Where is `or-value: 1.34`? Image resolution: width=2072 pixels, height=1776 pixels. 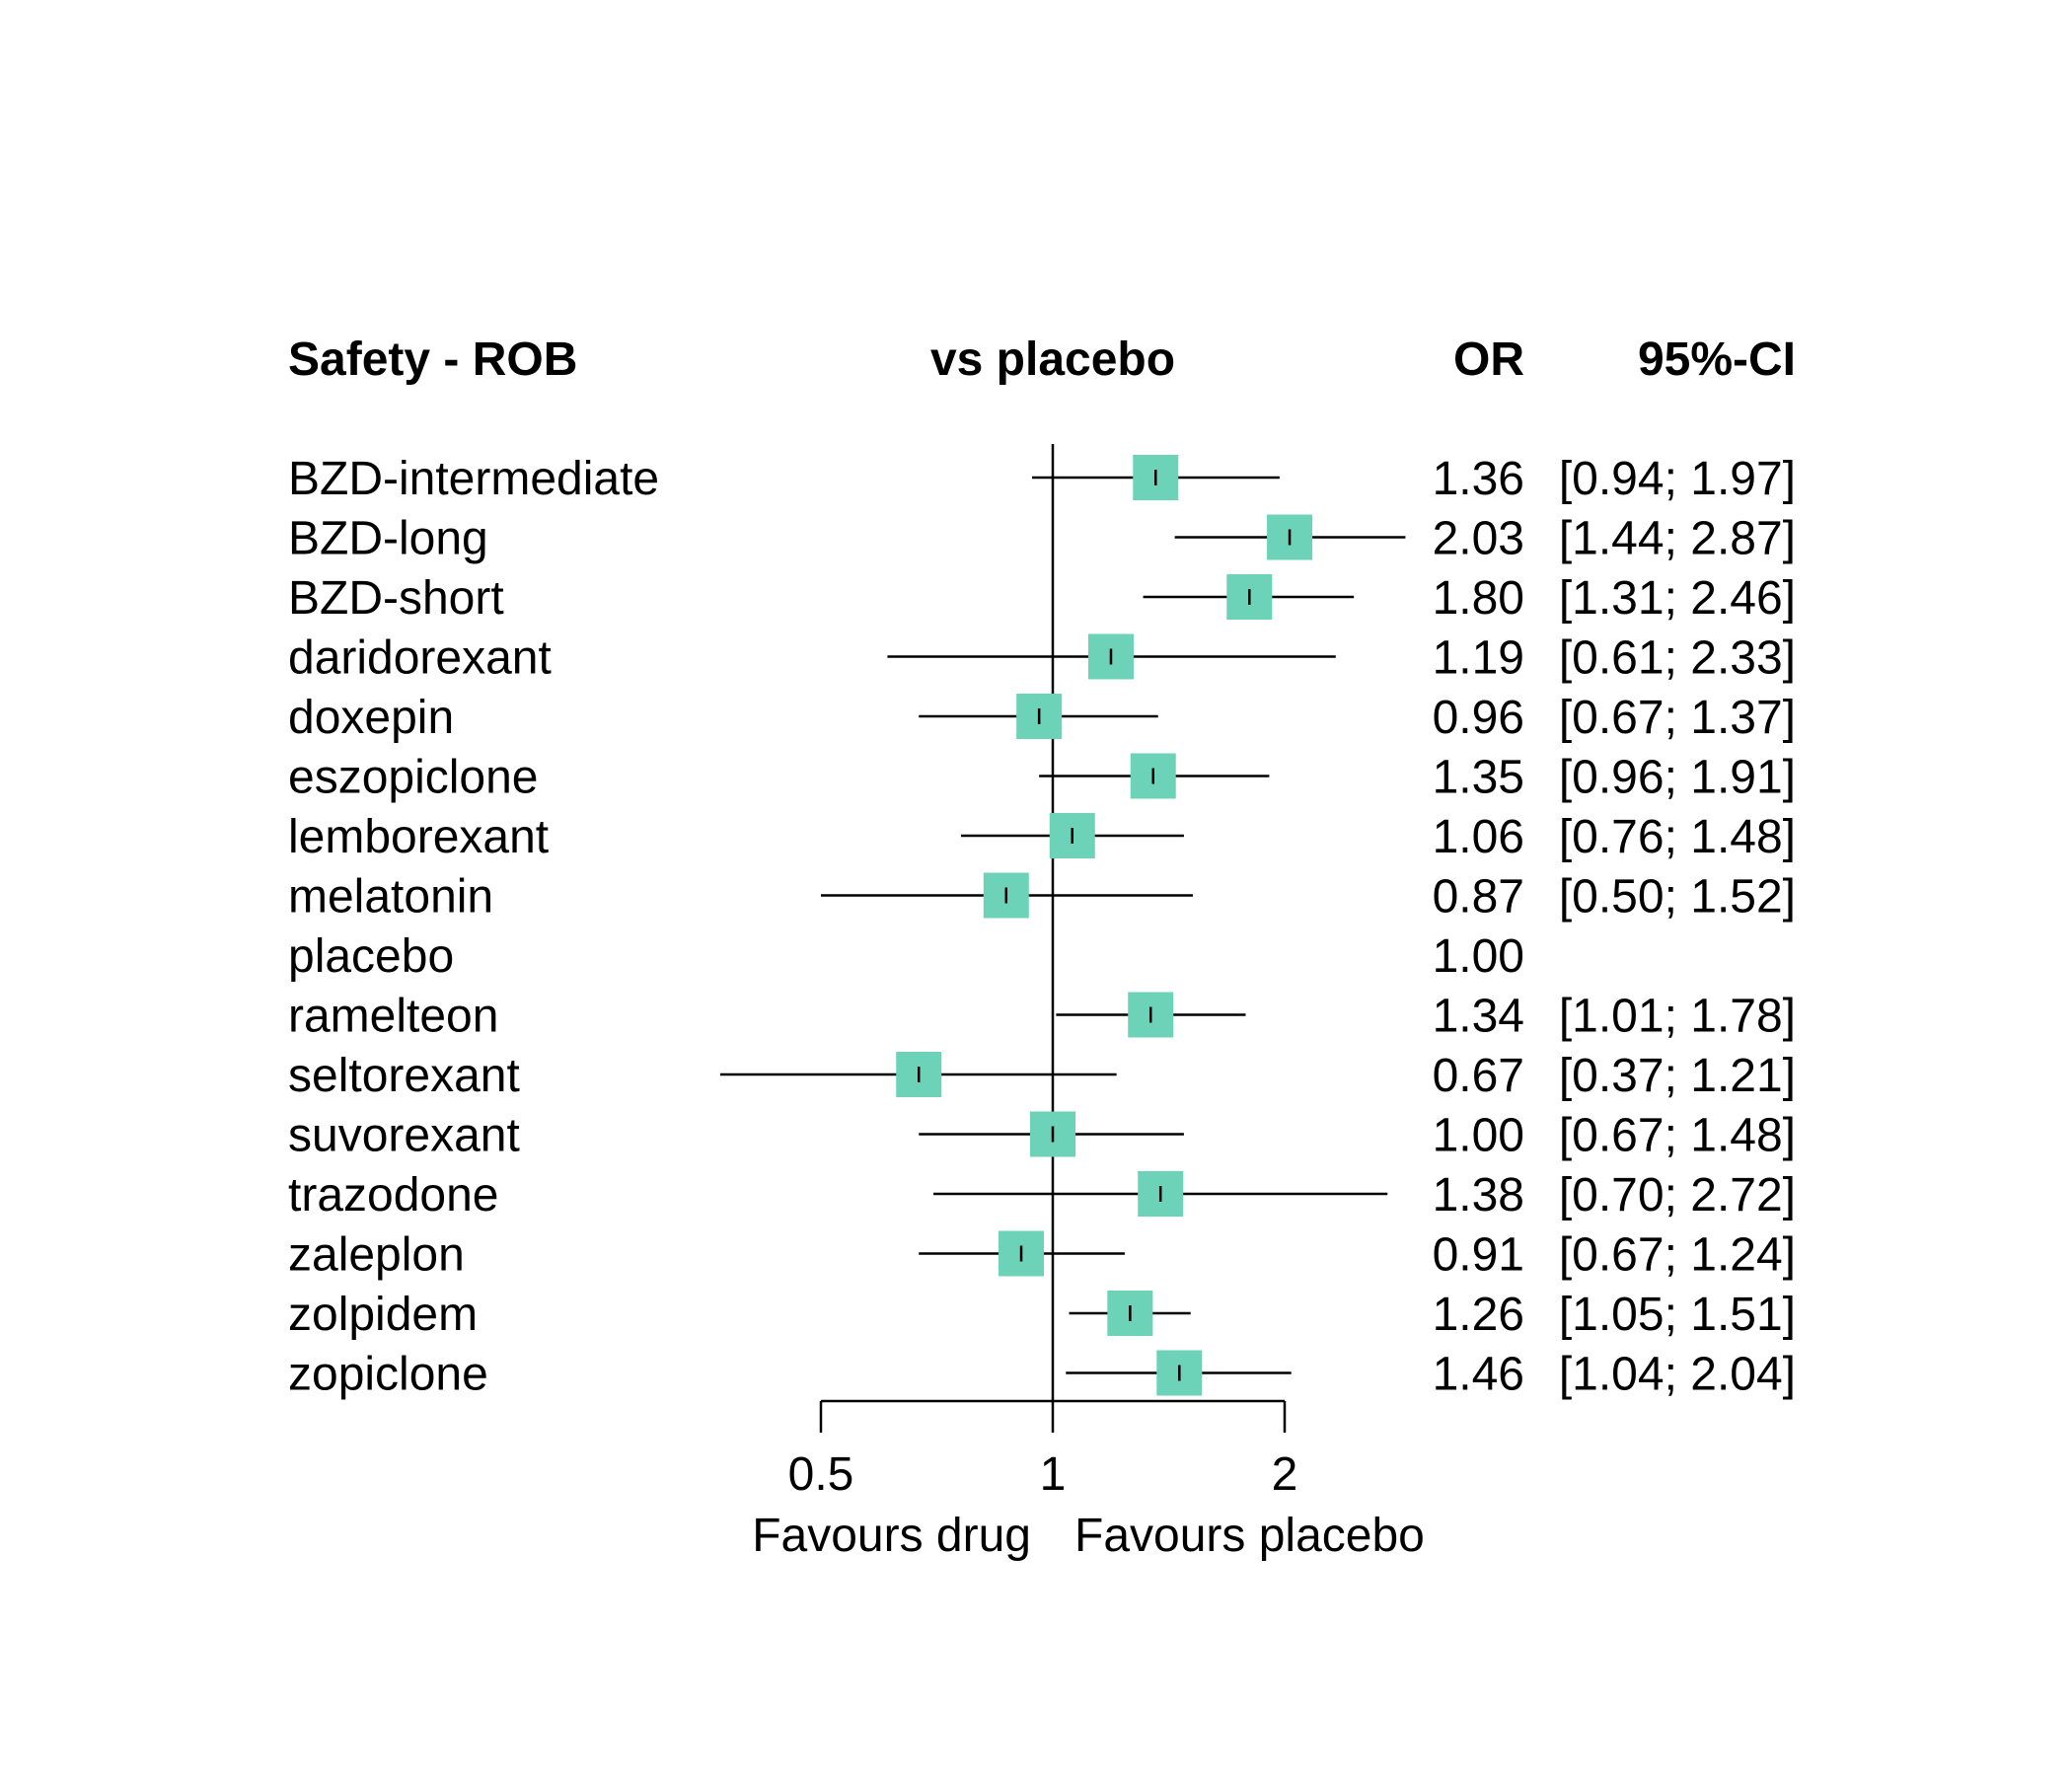
or-value: 1.34 is located at coordinates (1478, 1017).